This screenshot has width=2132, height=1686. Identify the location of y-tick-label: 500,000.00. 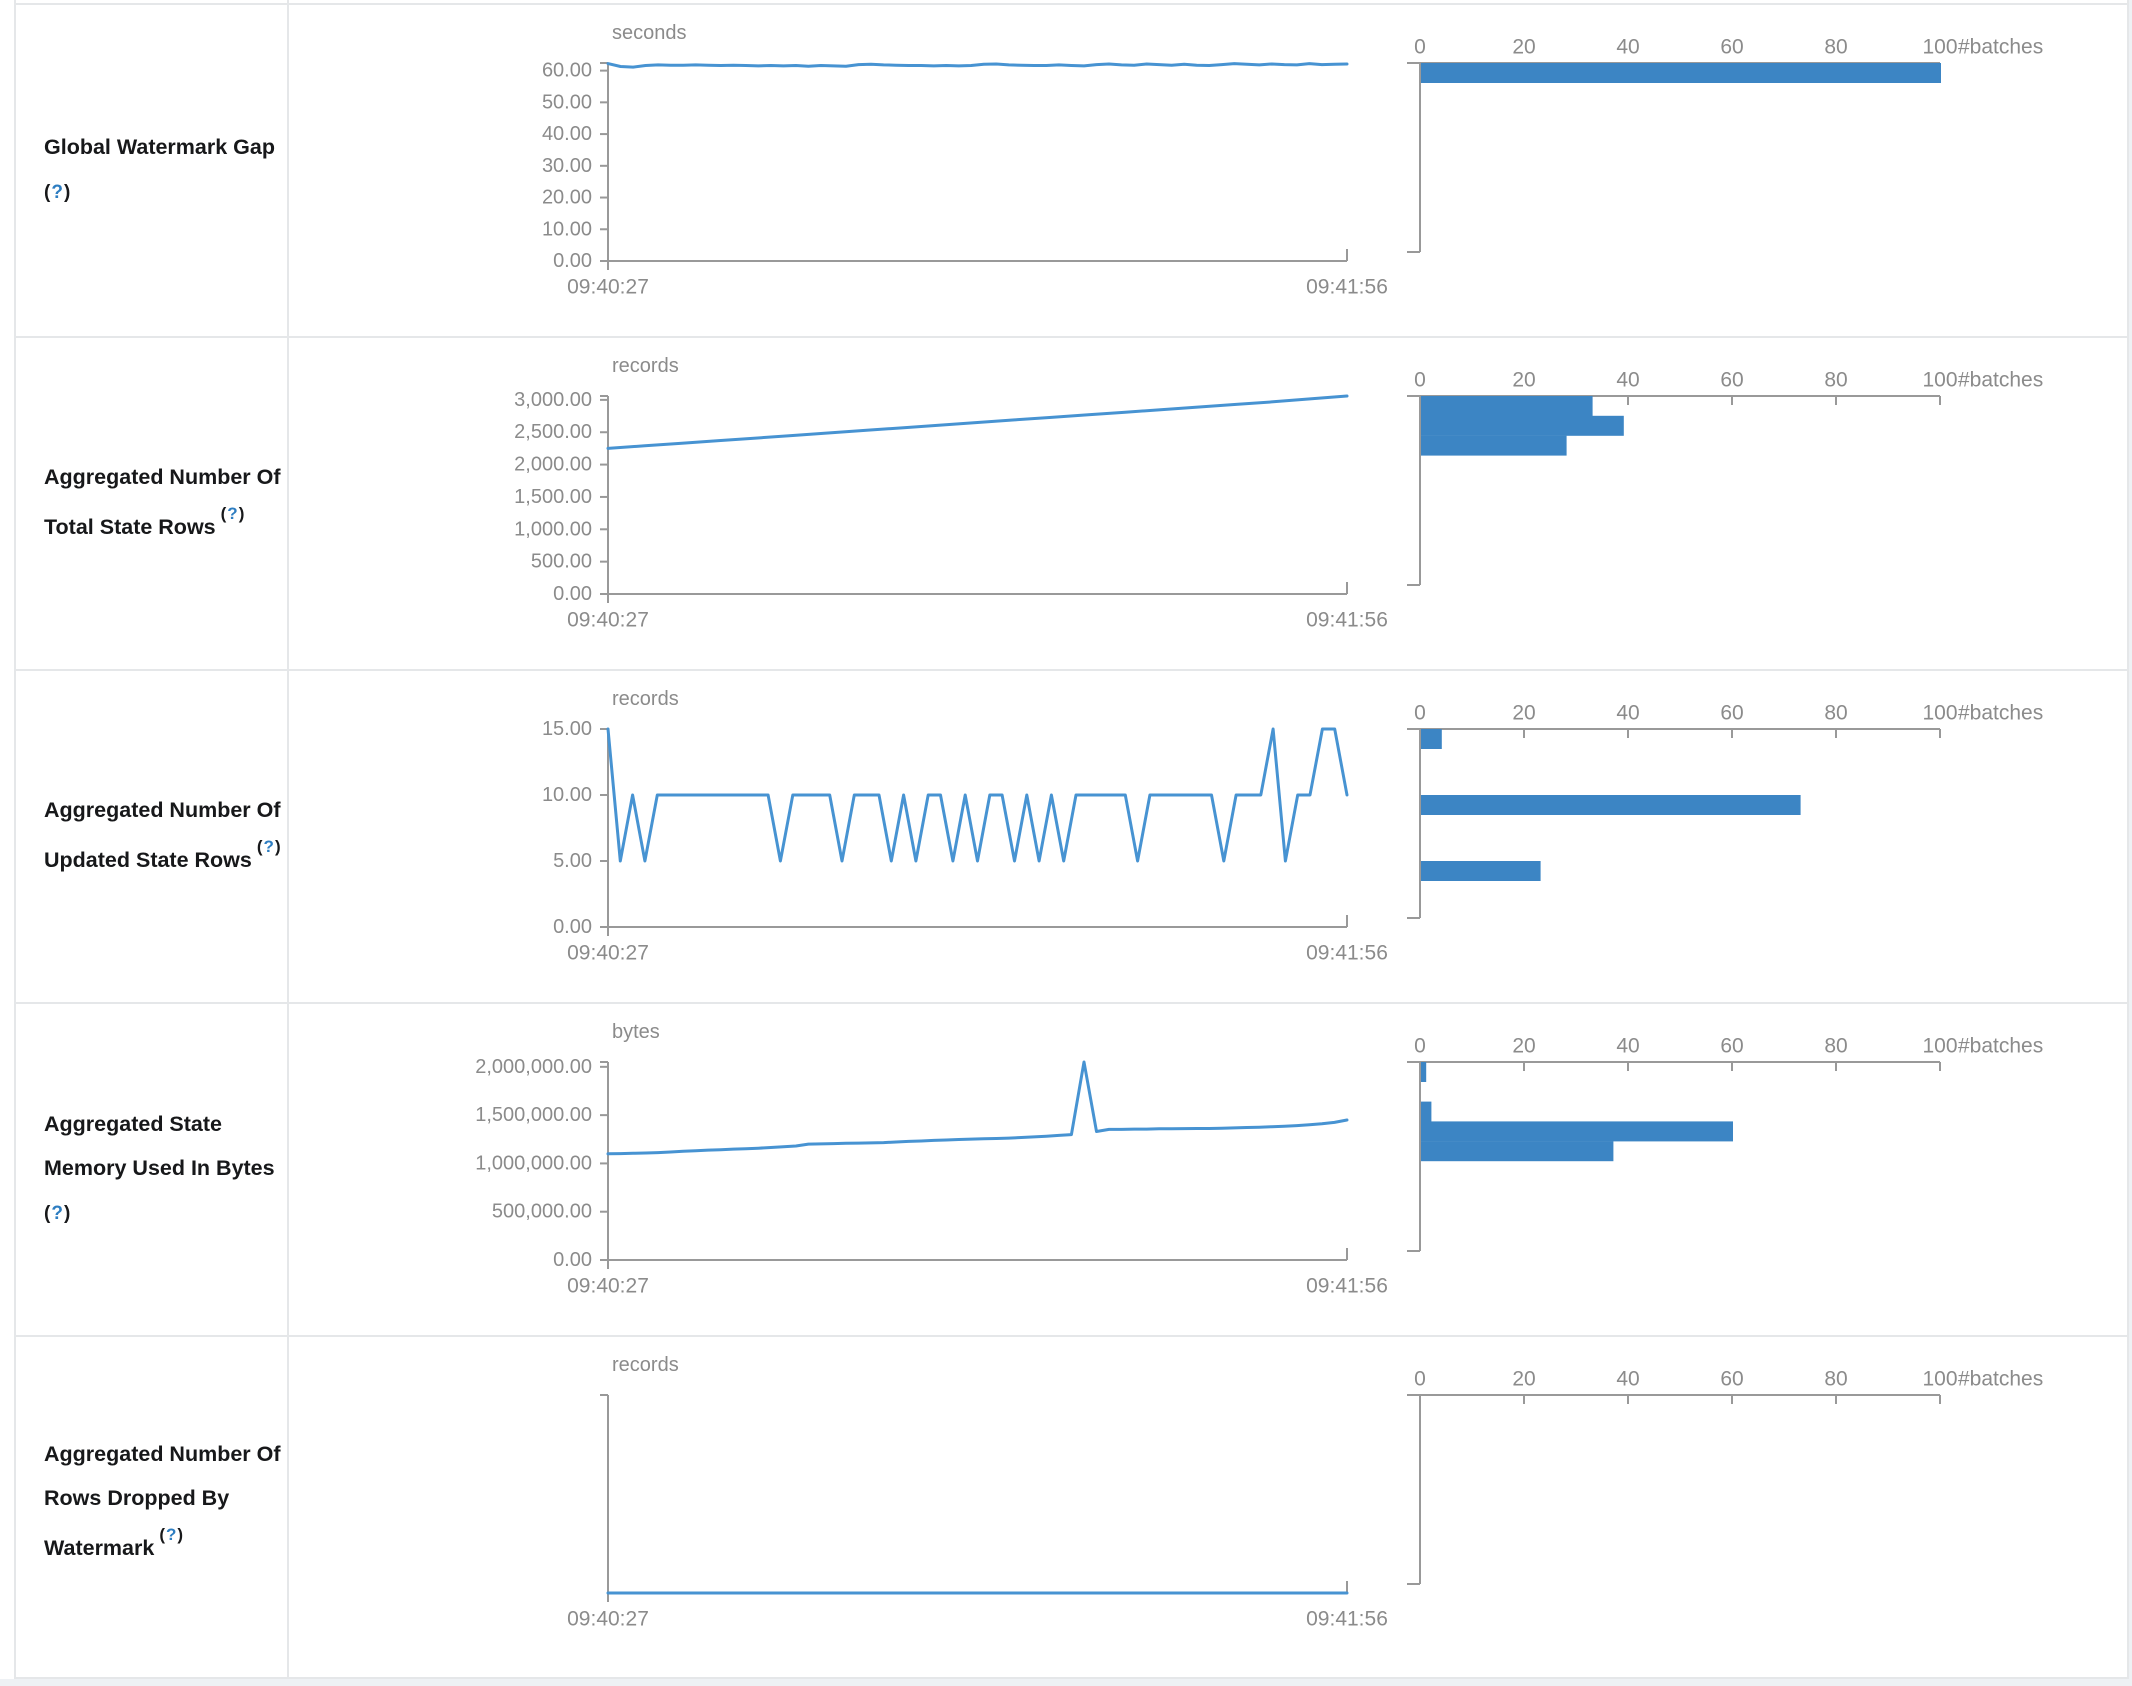
(542, 1212).